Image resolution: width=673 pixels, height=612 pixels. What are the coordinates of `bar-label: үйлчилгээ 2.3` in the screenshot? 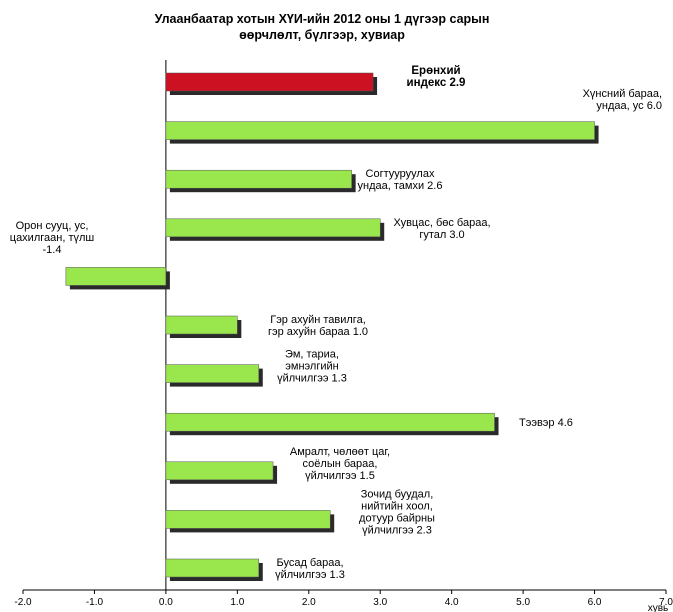 It's located at (397, 530).